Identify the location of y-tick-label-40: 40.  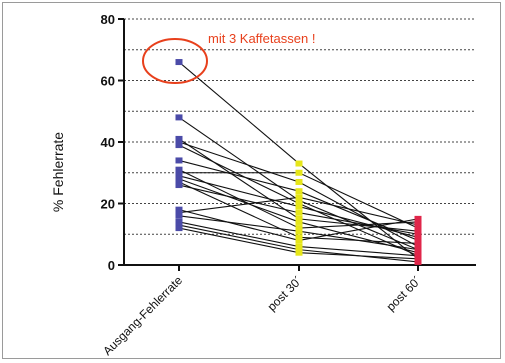
(108, 142).